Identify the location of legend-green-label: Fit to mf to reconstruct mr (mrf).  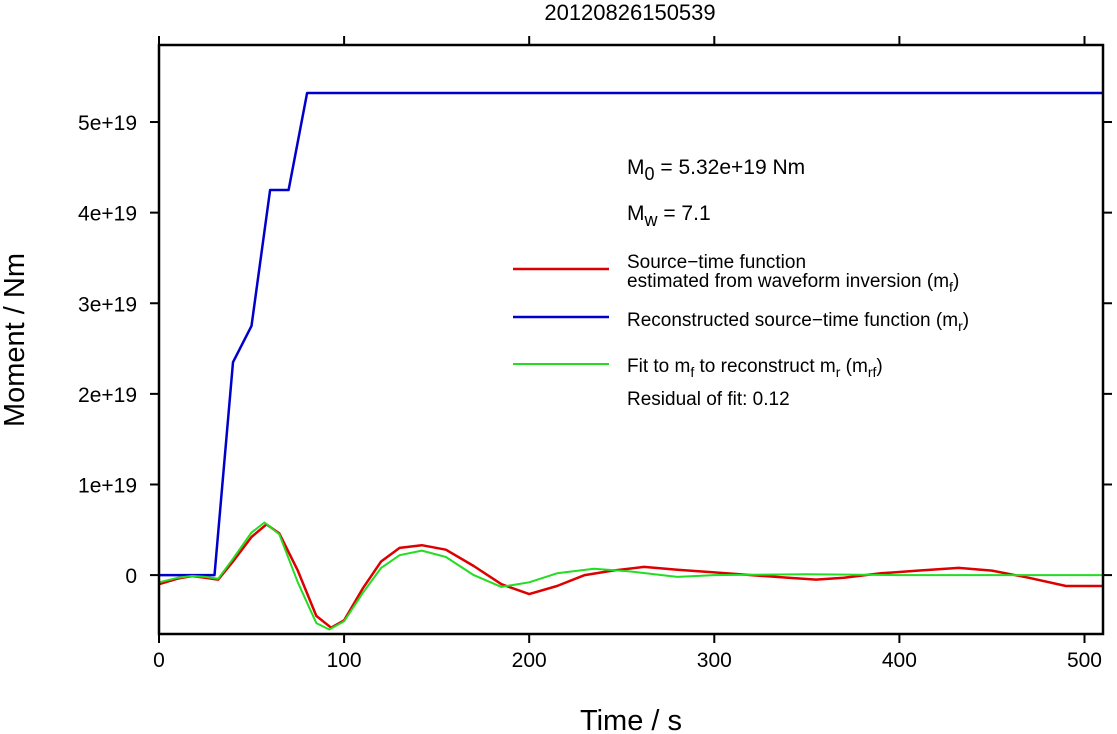
(755, 368).